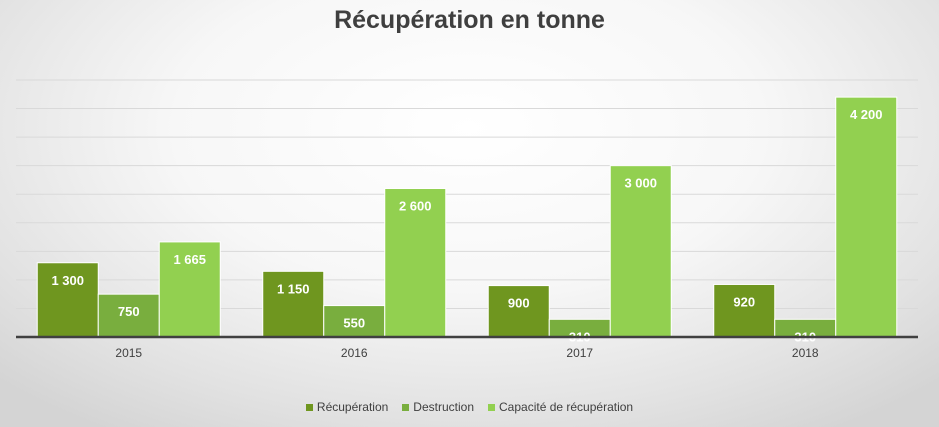 Image resolution: width=939 pixels, height=427 pixels. I want to click on x-tick-label-1: 2016, so click(354, 353).